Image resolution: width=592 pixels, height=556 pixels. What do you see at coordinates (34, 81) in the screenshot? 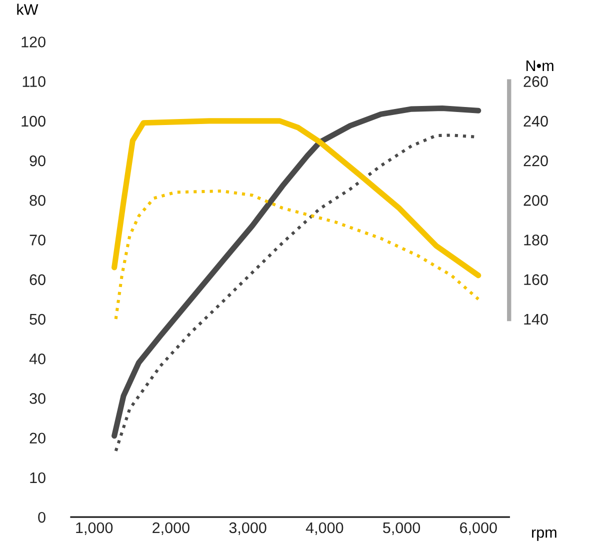
I see `y-tick-label: 110` at bounding box center [34, 81].